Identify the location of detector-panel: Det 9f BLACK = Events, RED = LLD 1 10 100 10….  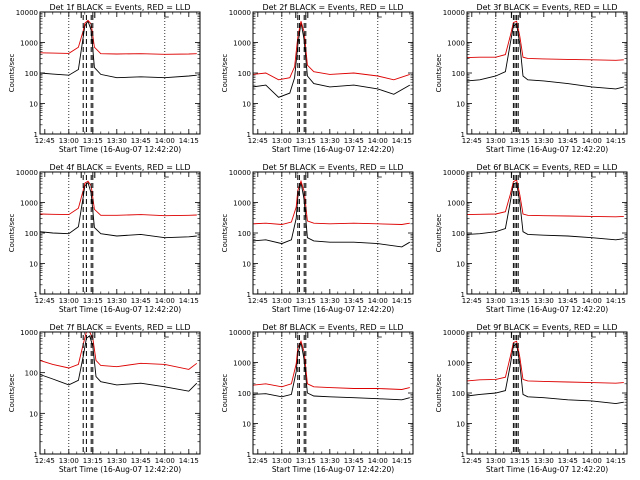
(531, 398).